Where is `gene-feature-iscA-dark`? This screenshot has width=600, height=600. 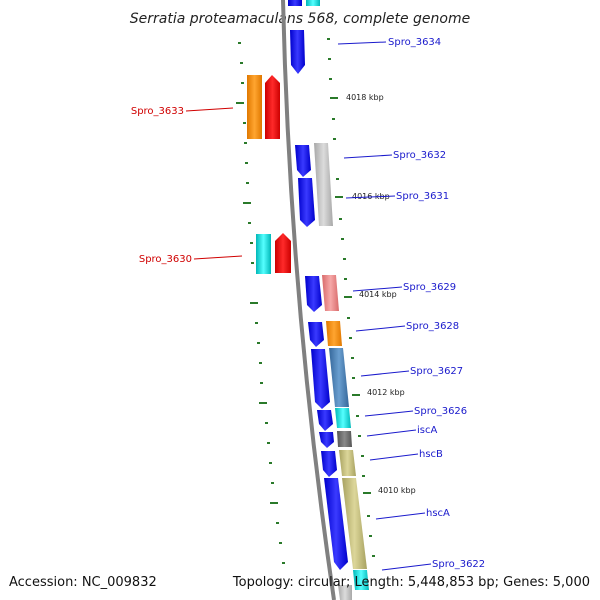
gene-feature-iscA-dark is located at coordinates (344, 439).